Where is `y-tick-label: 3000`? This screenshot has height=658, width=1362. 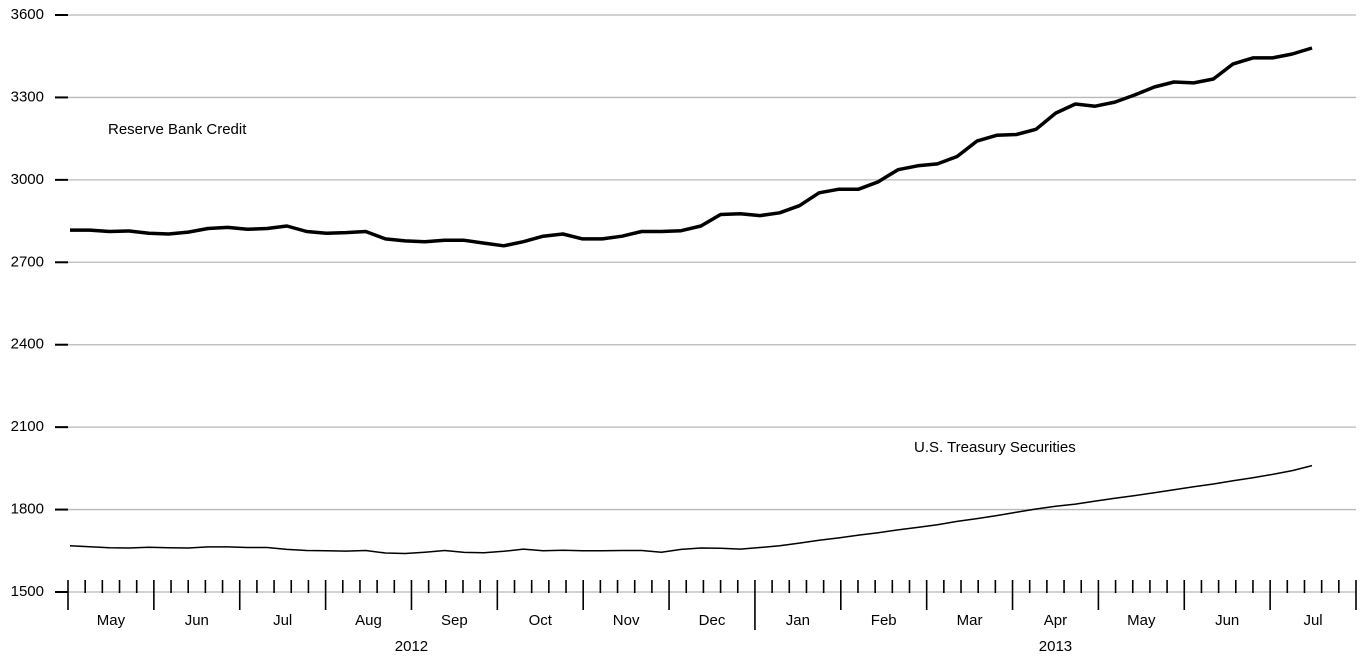
y-tick-label: 3000 is located at coordinates (27, 179).